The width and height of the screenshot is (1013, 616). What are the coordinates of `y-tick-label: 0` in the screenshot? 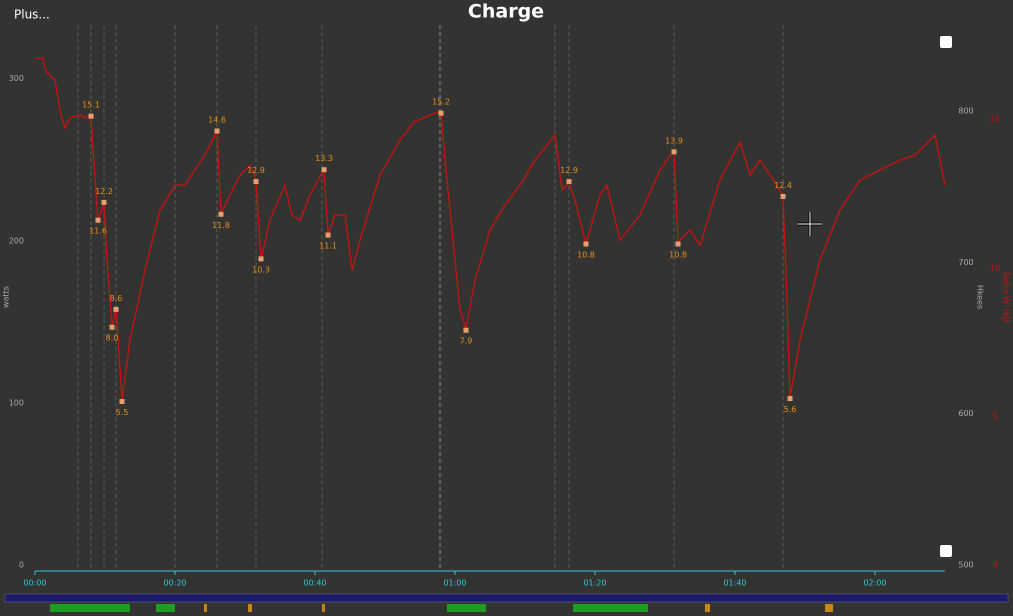 It's located at (21, 565).